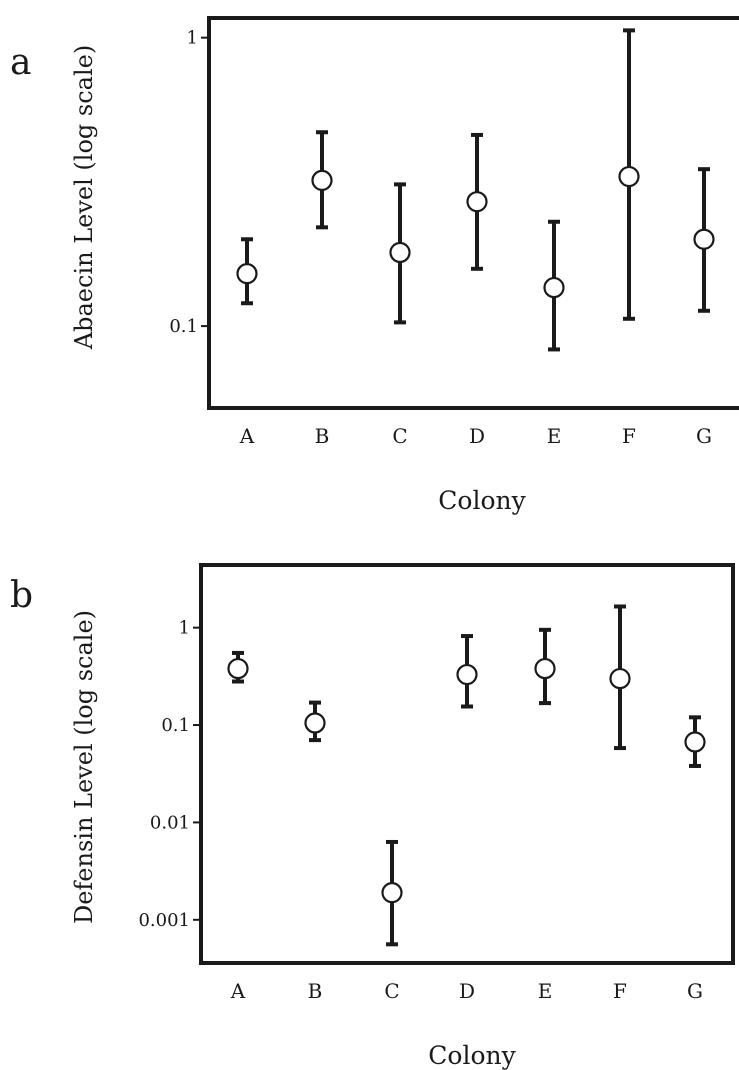 This screenshot has height=1070, width=739. I want to click on y-tick-label: 0.01, so click(170, 822).